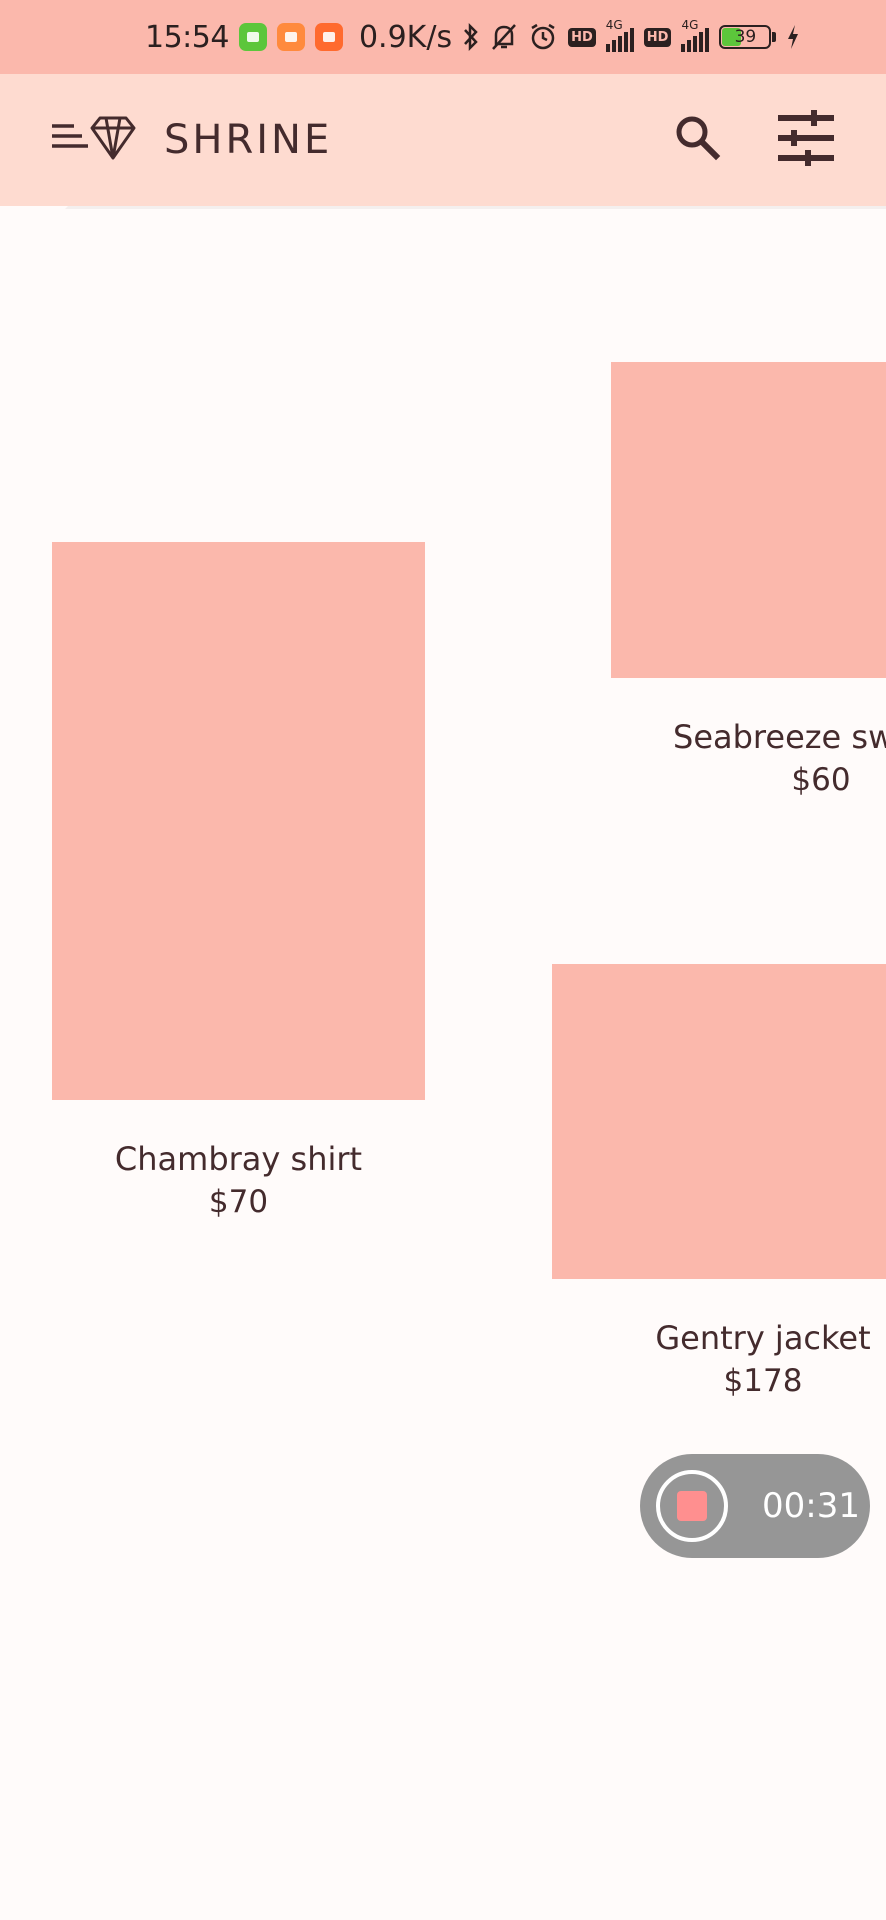  I want to click on battery-level: 39, so click(745, 37).